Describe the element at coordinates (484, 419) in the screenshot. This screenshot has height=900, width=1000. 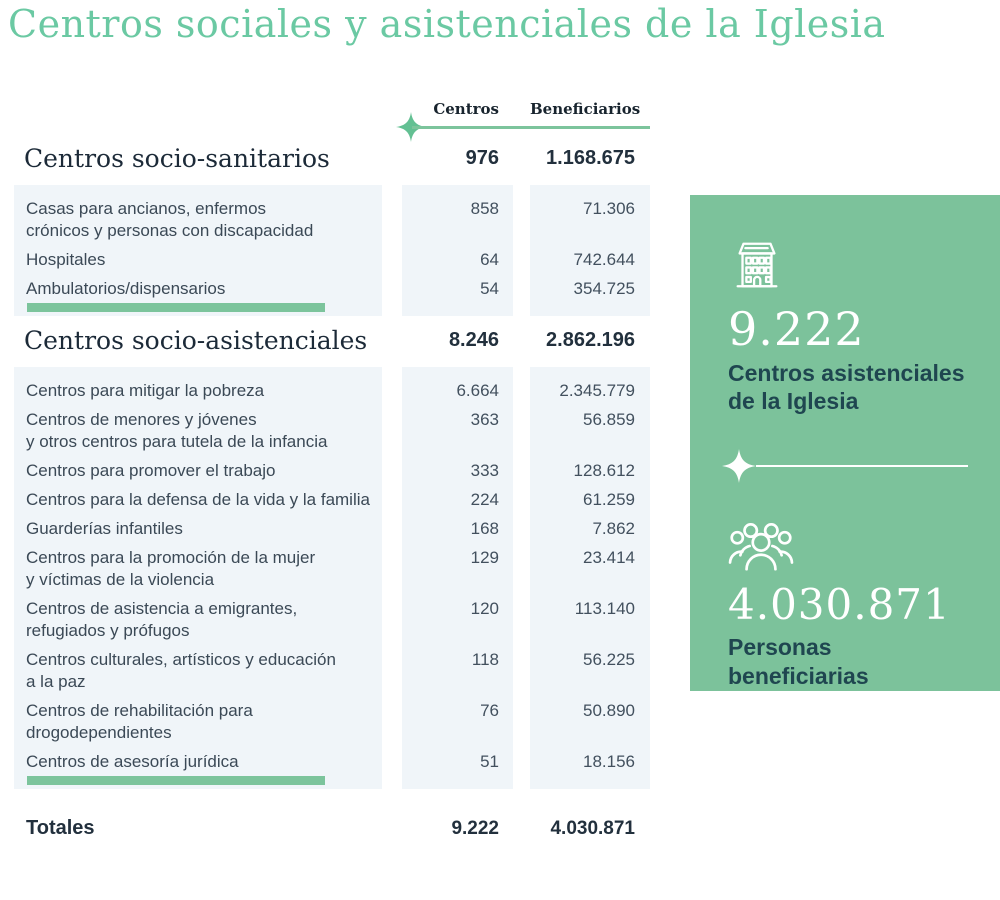
I see `row-centros: 363` at that location.